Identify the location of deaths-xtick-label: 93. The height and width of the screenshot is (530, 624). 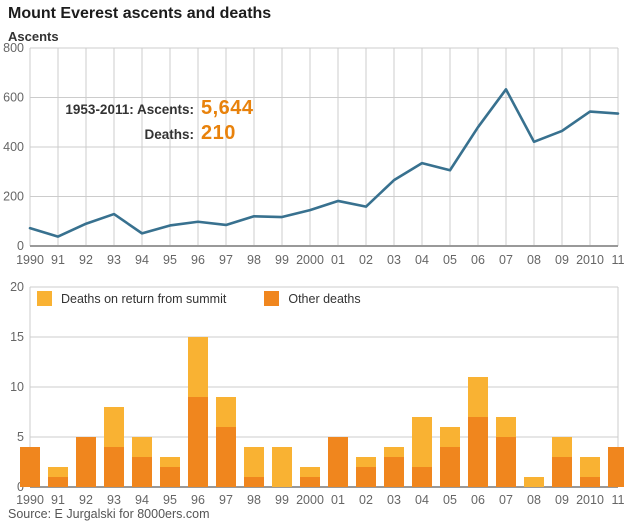
(114, 499).